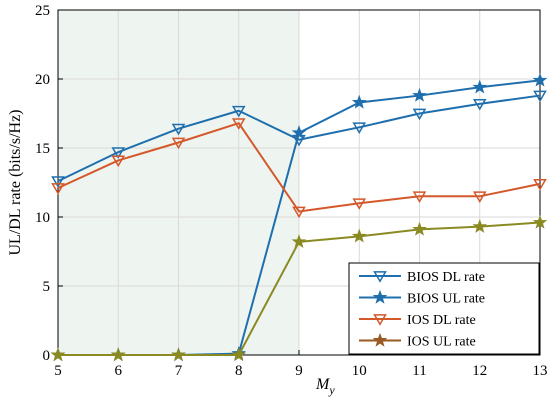 The image size is (550, 401). I want to click on x-tick-label: 11, so click(419, 371).